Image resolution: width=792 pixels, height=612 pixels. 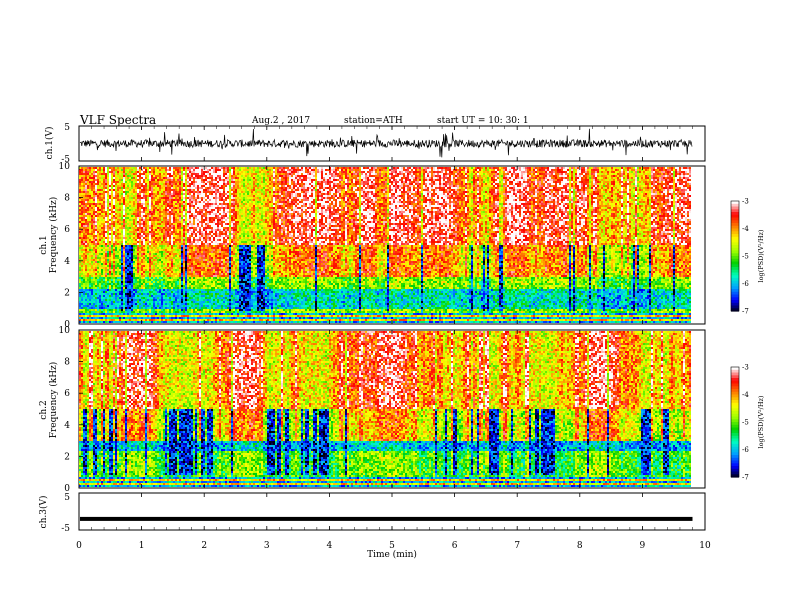 I want to click on ch1-colorbar-tick--6: -6, so click(x=745, y=284).